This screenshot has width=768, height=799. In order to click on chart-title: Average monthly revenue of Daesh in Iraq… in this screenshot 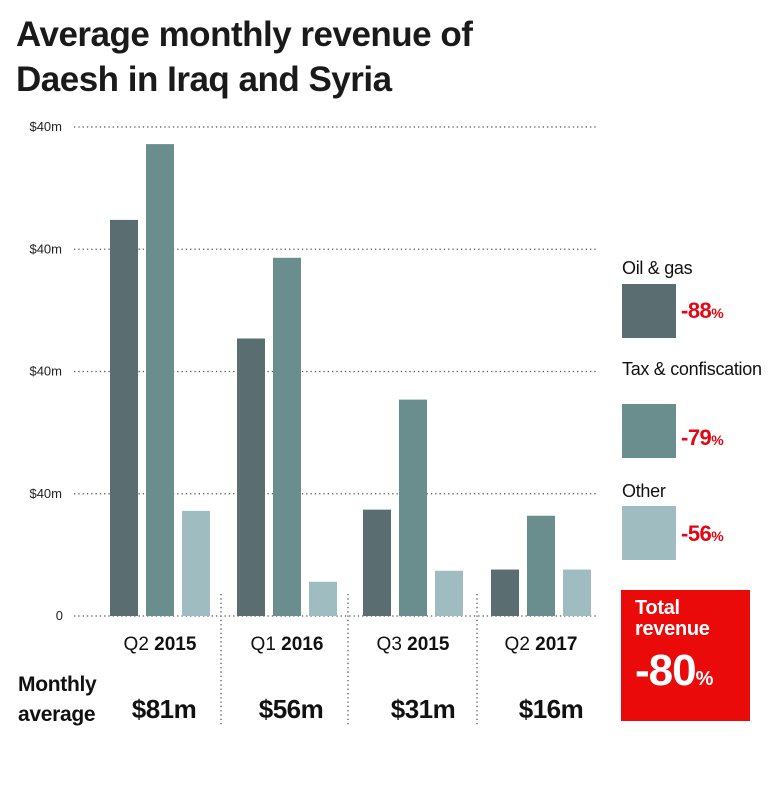, I will do `click(244, 57)`.